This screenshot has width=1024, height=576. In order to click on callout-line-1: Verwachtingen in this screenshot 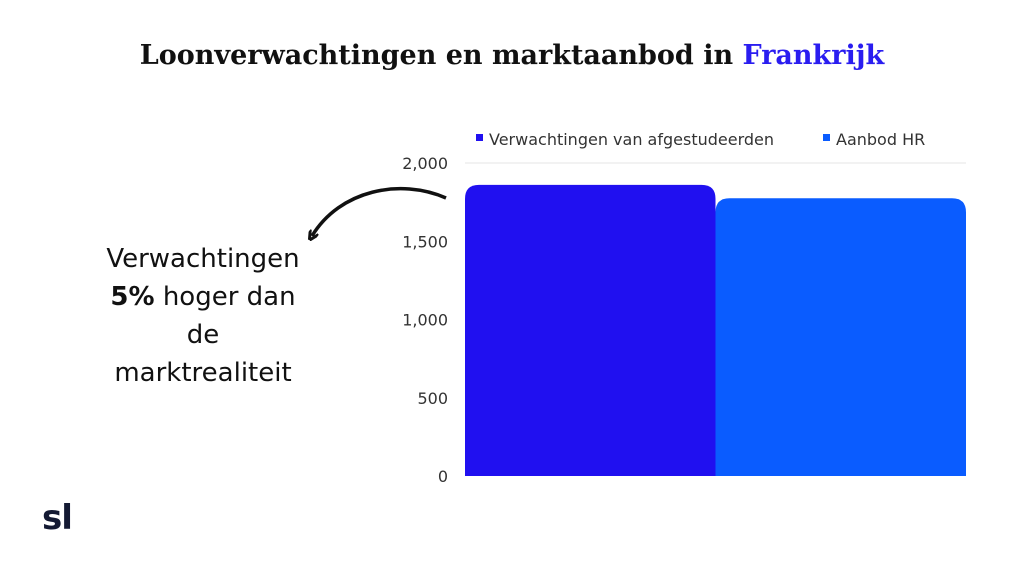, I will do `click(203, 259)`.